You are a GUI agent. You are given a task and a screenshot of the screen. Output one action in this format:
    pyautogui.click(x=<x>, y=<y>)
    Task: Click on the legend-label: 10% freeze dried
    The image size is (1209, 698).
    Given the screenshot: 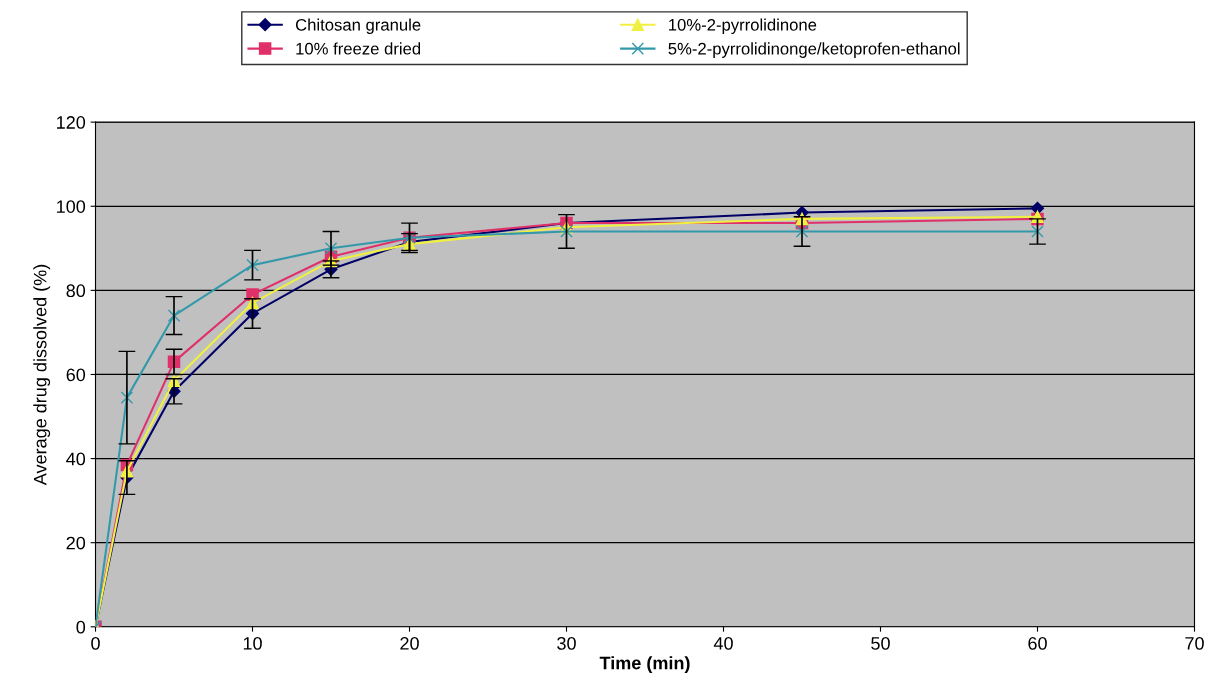 What is the action you would take?
    pyautogui.click(x=358, y=48)
    